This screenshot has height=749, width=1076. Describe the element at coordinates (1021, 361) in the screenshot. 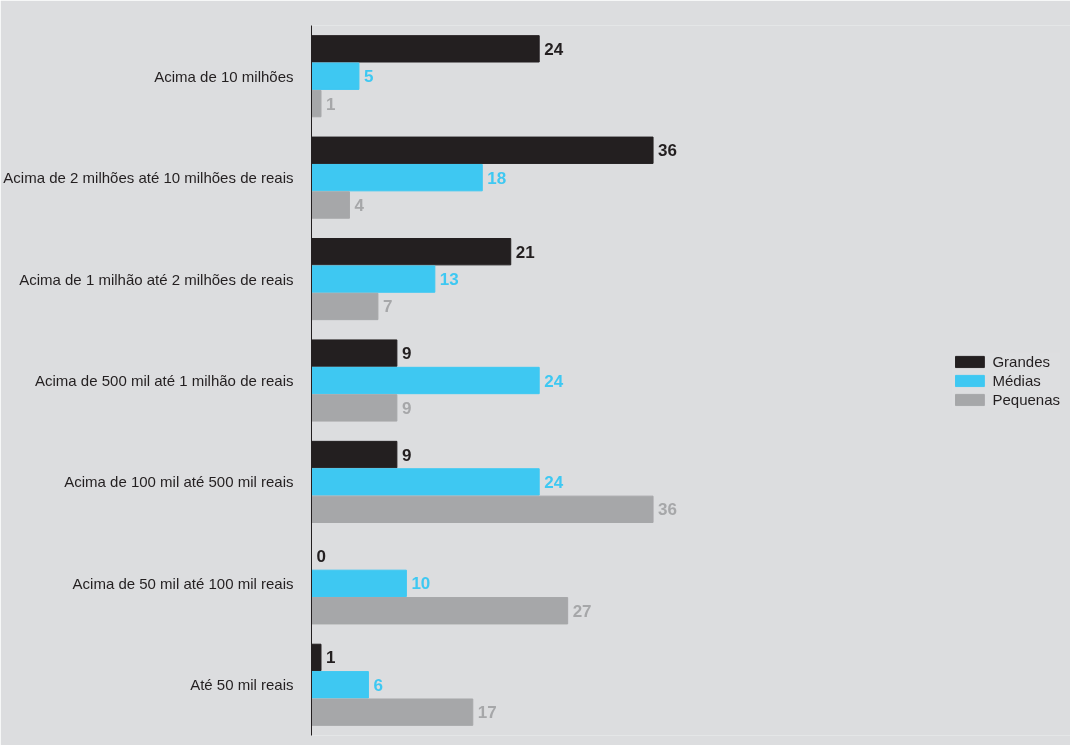

I see `legend-label: Grandes` at that location.